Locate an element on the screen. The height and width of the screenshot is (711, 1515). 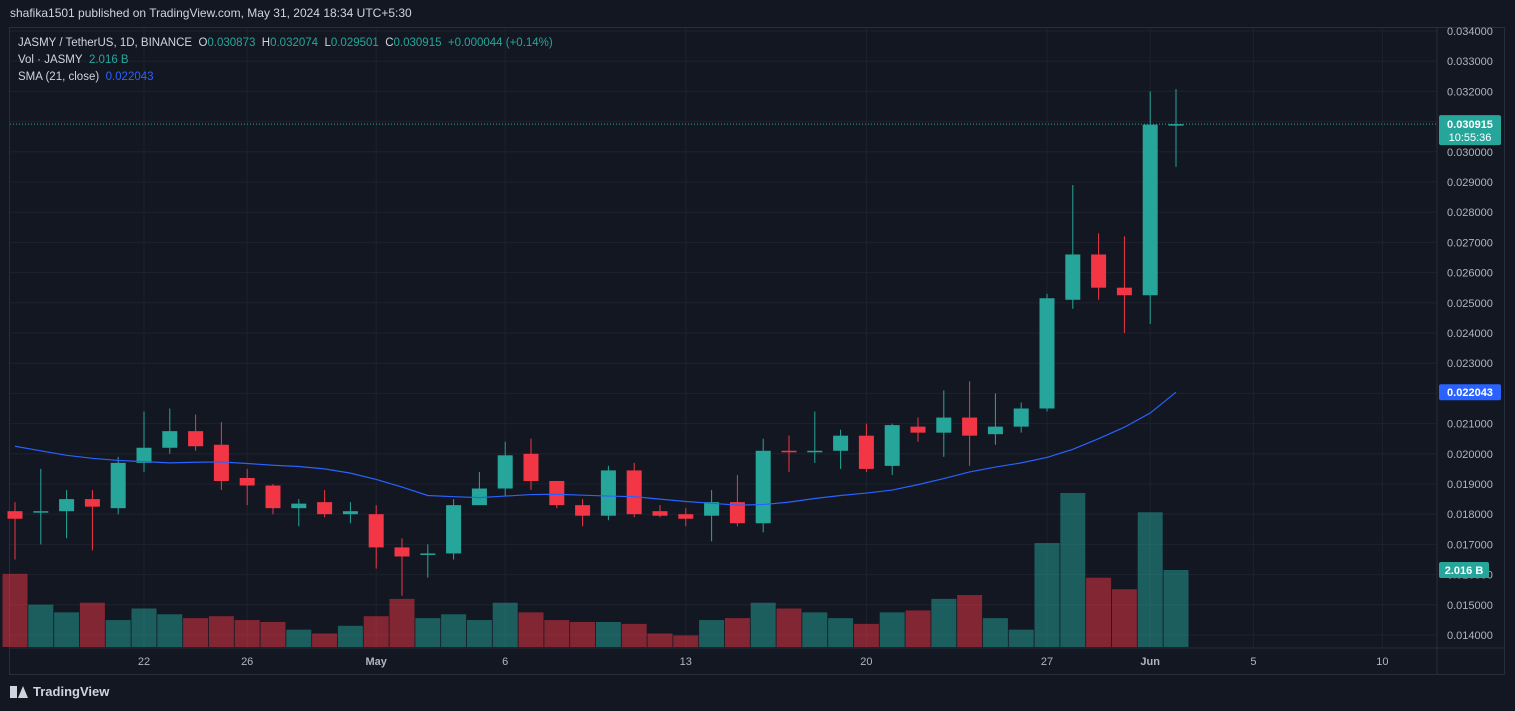
sma-polyline is located at coordinates (595, 448).